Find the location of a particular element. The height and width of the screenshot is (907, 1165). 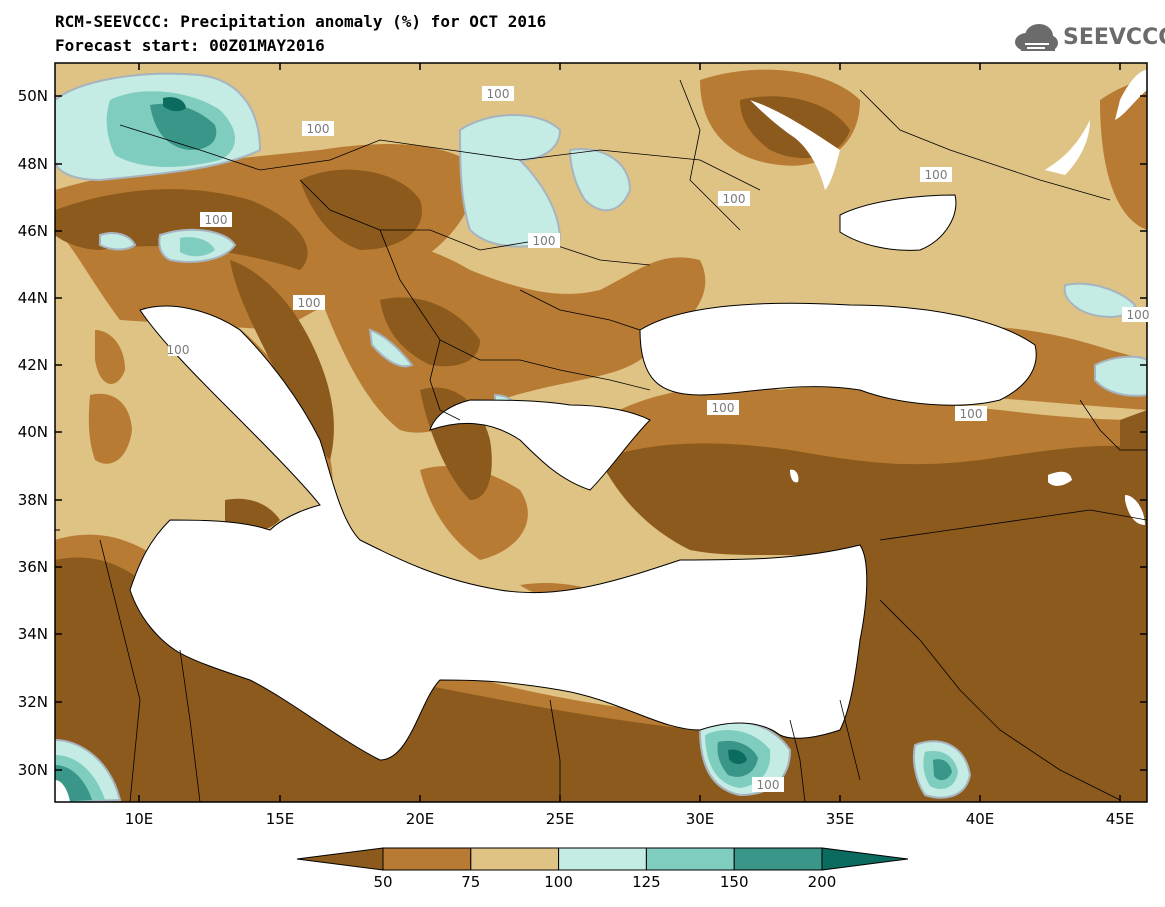

lat-label: 42N is located at coordinates (33, 365).